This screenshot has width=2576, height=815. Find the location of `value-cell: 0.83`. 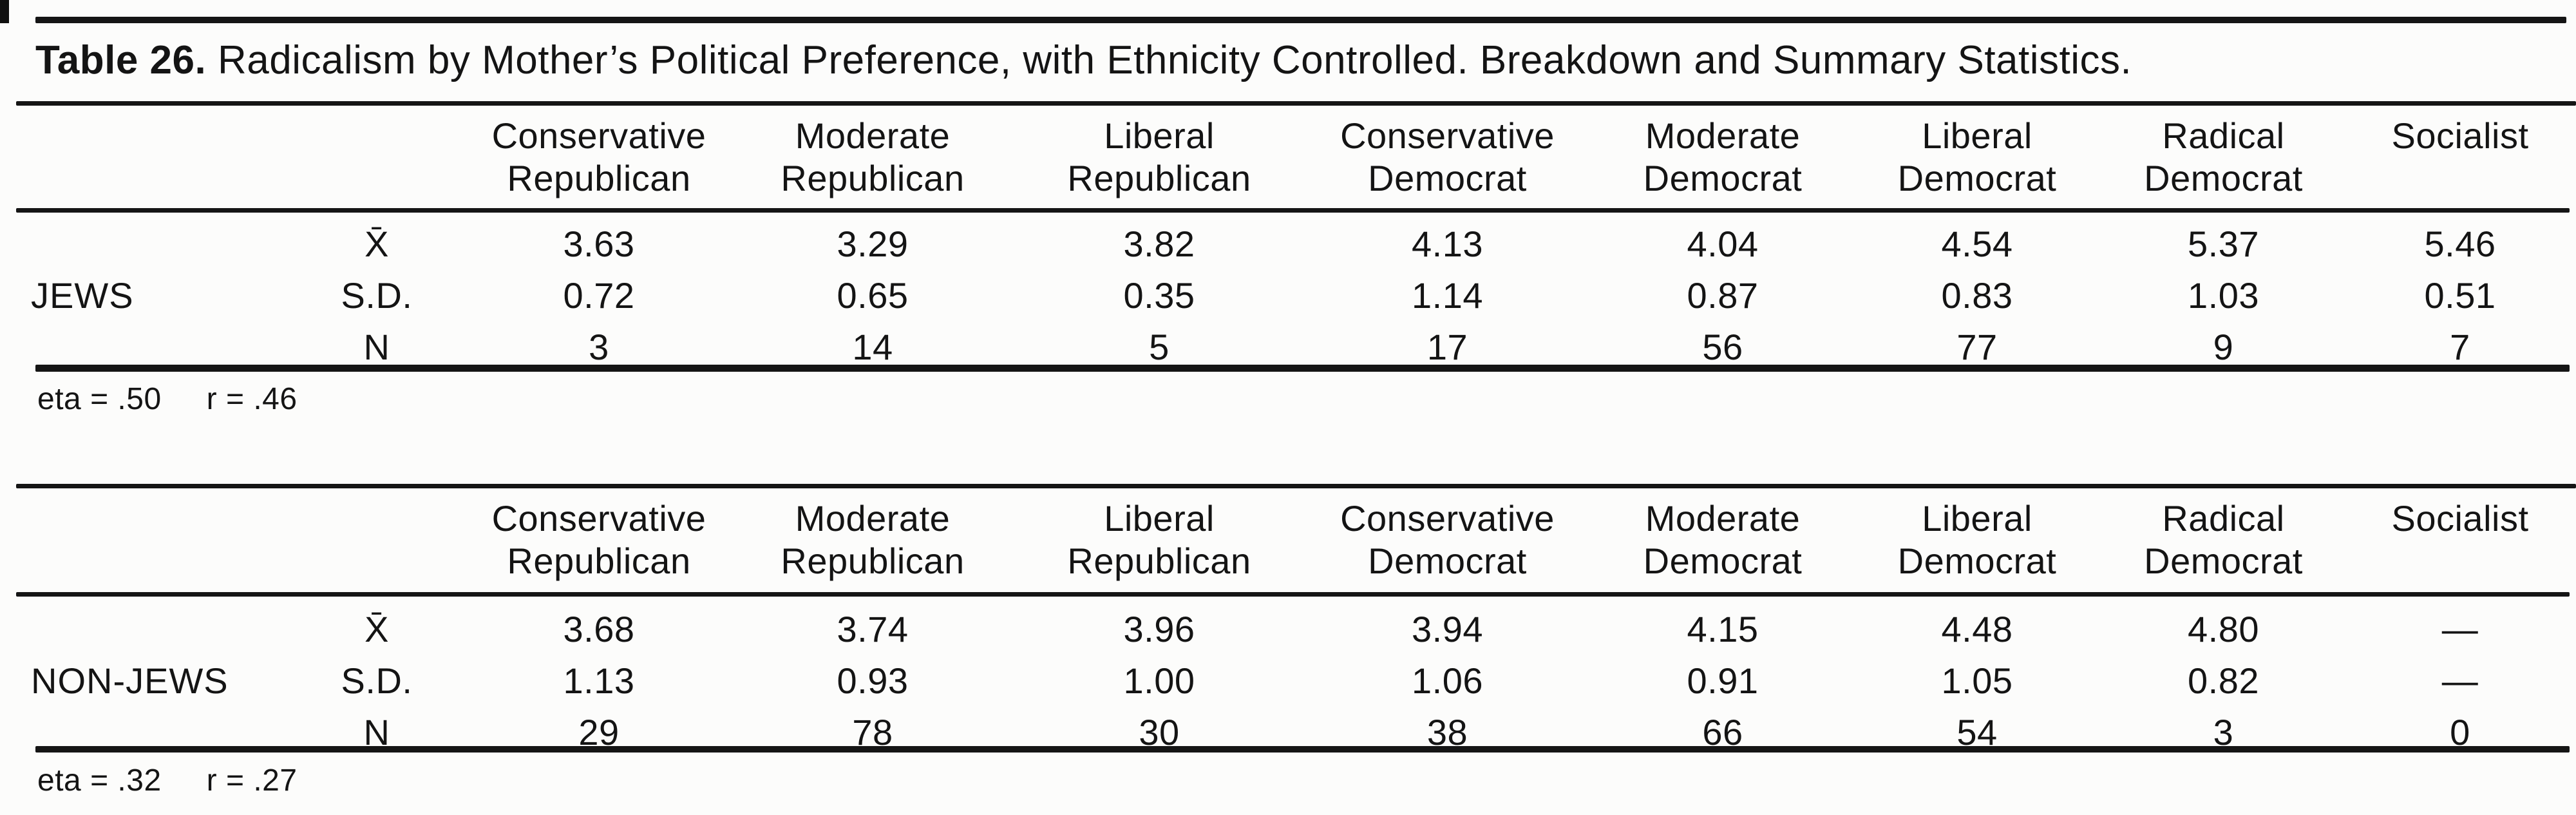

value-cell: 0.83 is located at coordinates (1977, 295).